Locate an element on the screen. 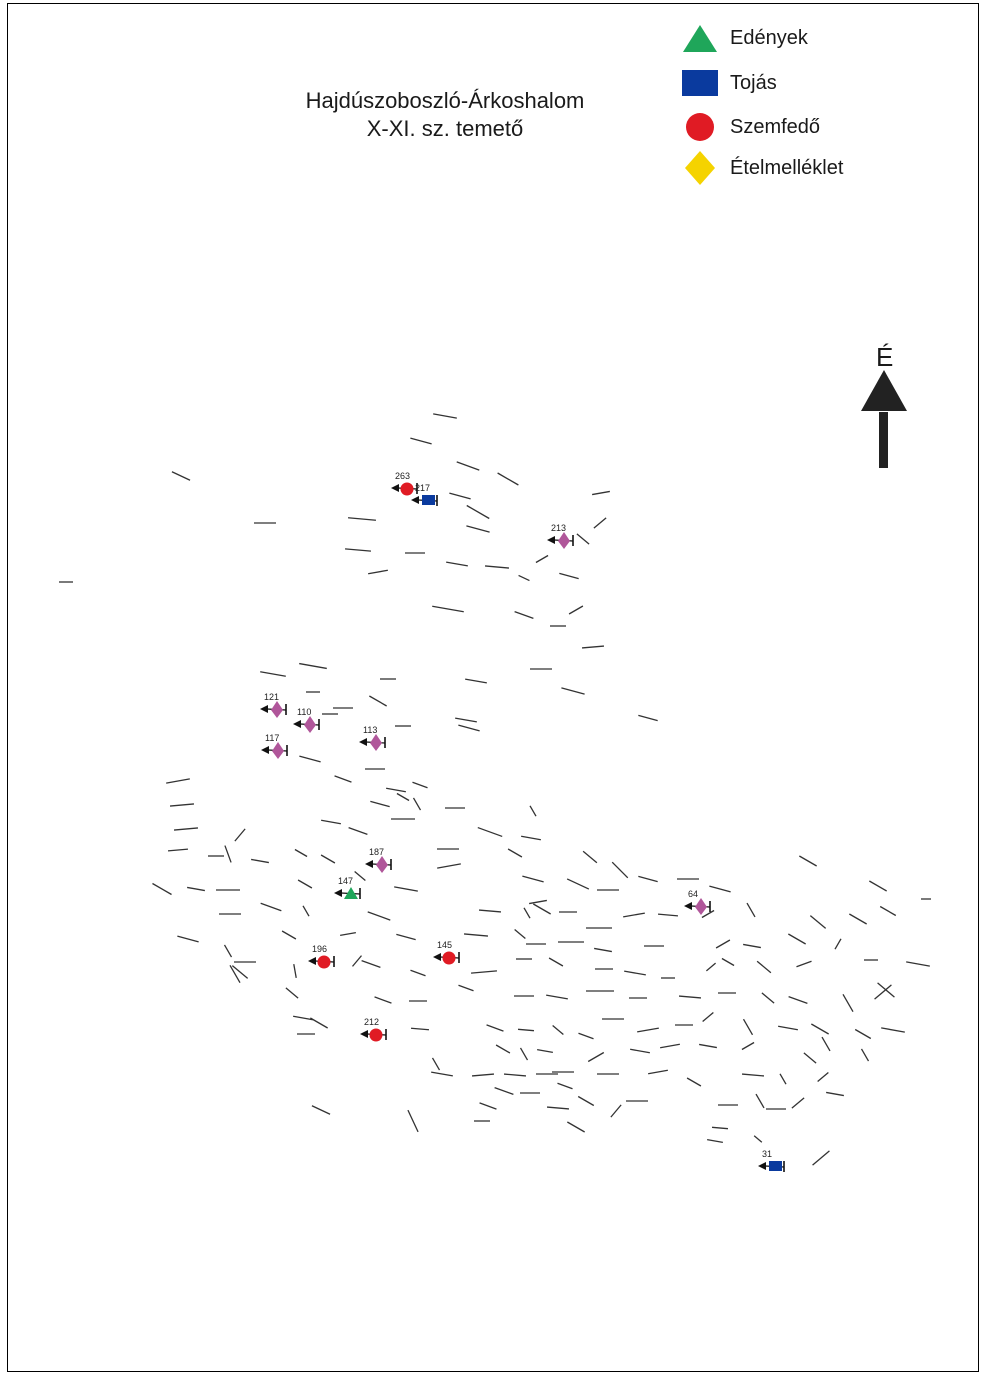  grave-marker-113: 113 is located at coordinates (372, 738).